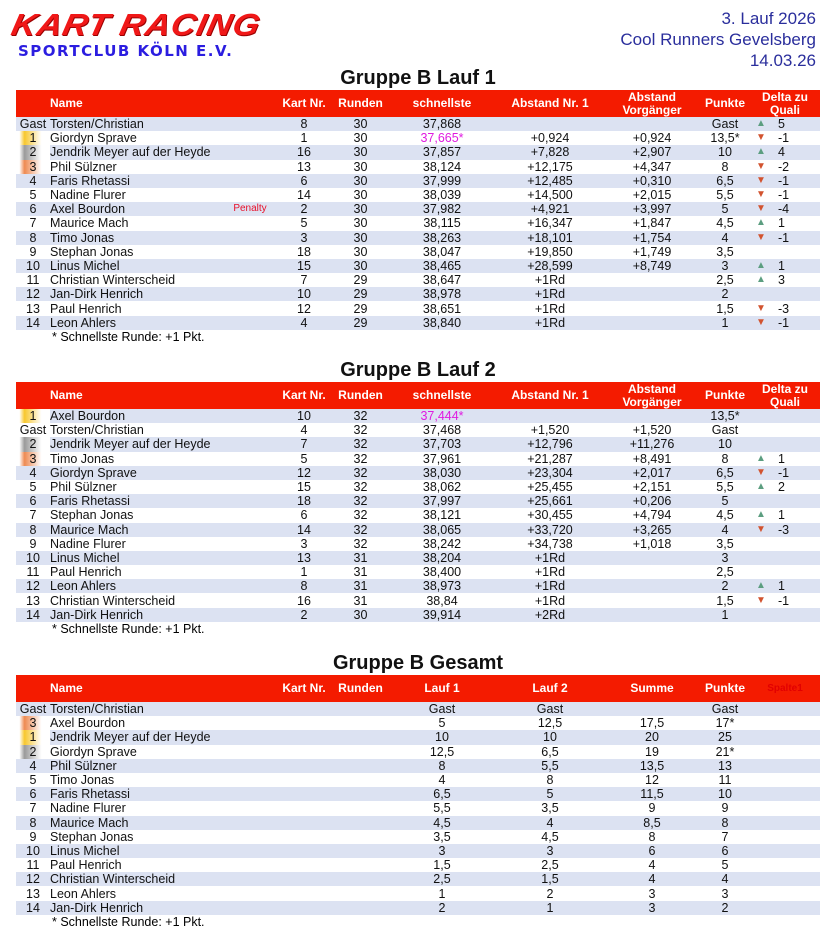 The height and width of the screenshot is (943, 840). Describe the element at coordinates (550, 430) in the screenshot. I see `gap-to-leader: +1,520` at that location.